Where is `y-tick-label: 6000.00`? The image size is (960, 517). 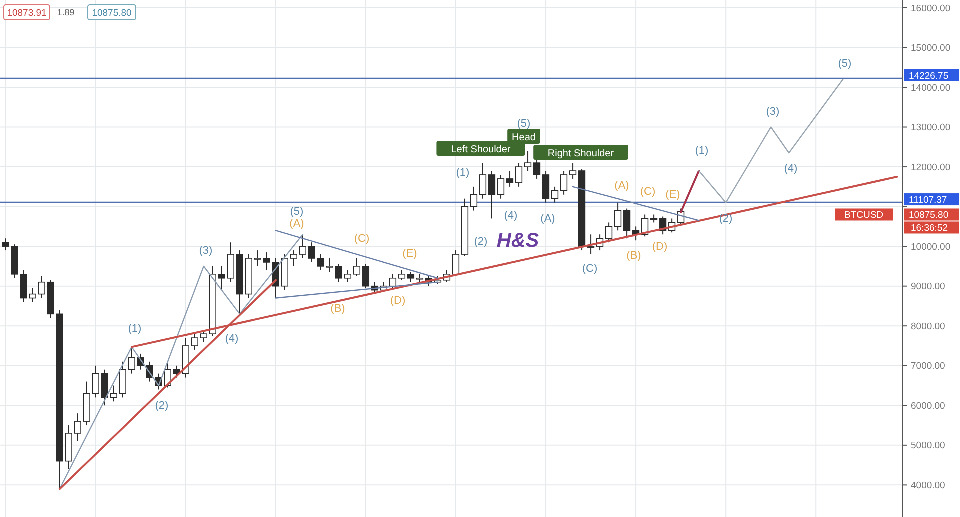
y-tick-label: 6000.00 is located at coordinates (928, 406).